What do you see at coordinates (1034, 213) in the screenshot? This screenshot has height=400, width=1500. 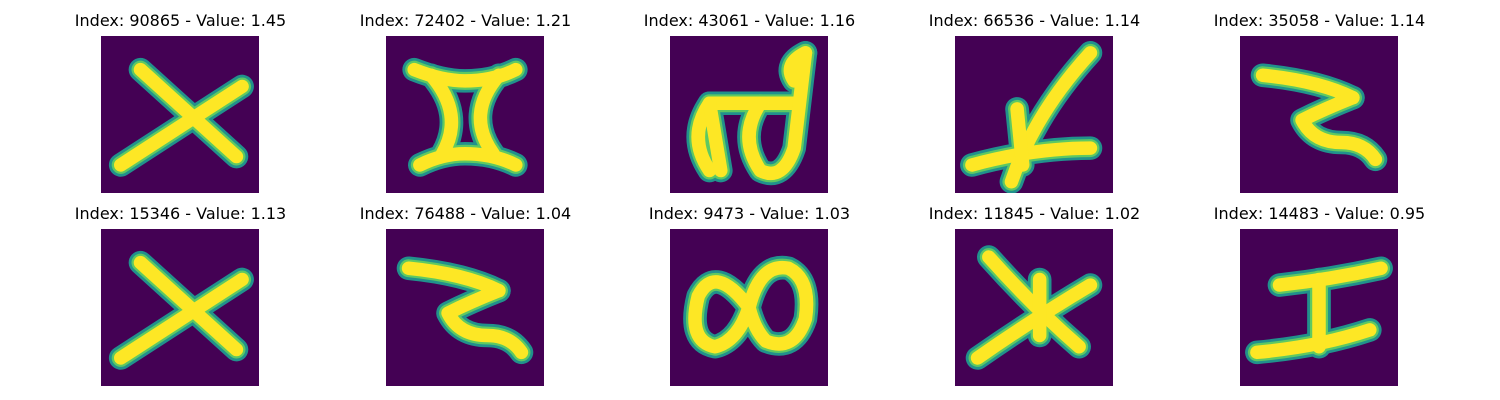 I see `panel-title: Index: 11845 - Value: 1.02` at bounding box center [1034, 213].